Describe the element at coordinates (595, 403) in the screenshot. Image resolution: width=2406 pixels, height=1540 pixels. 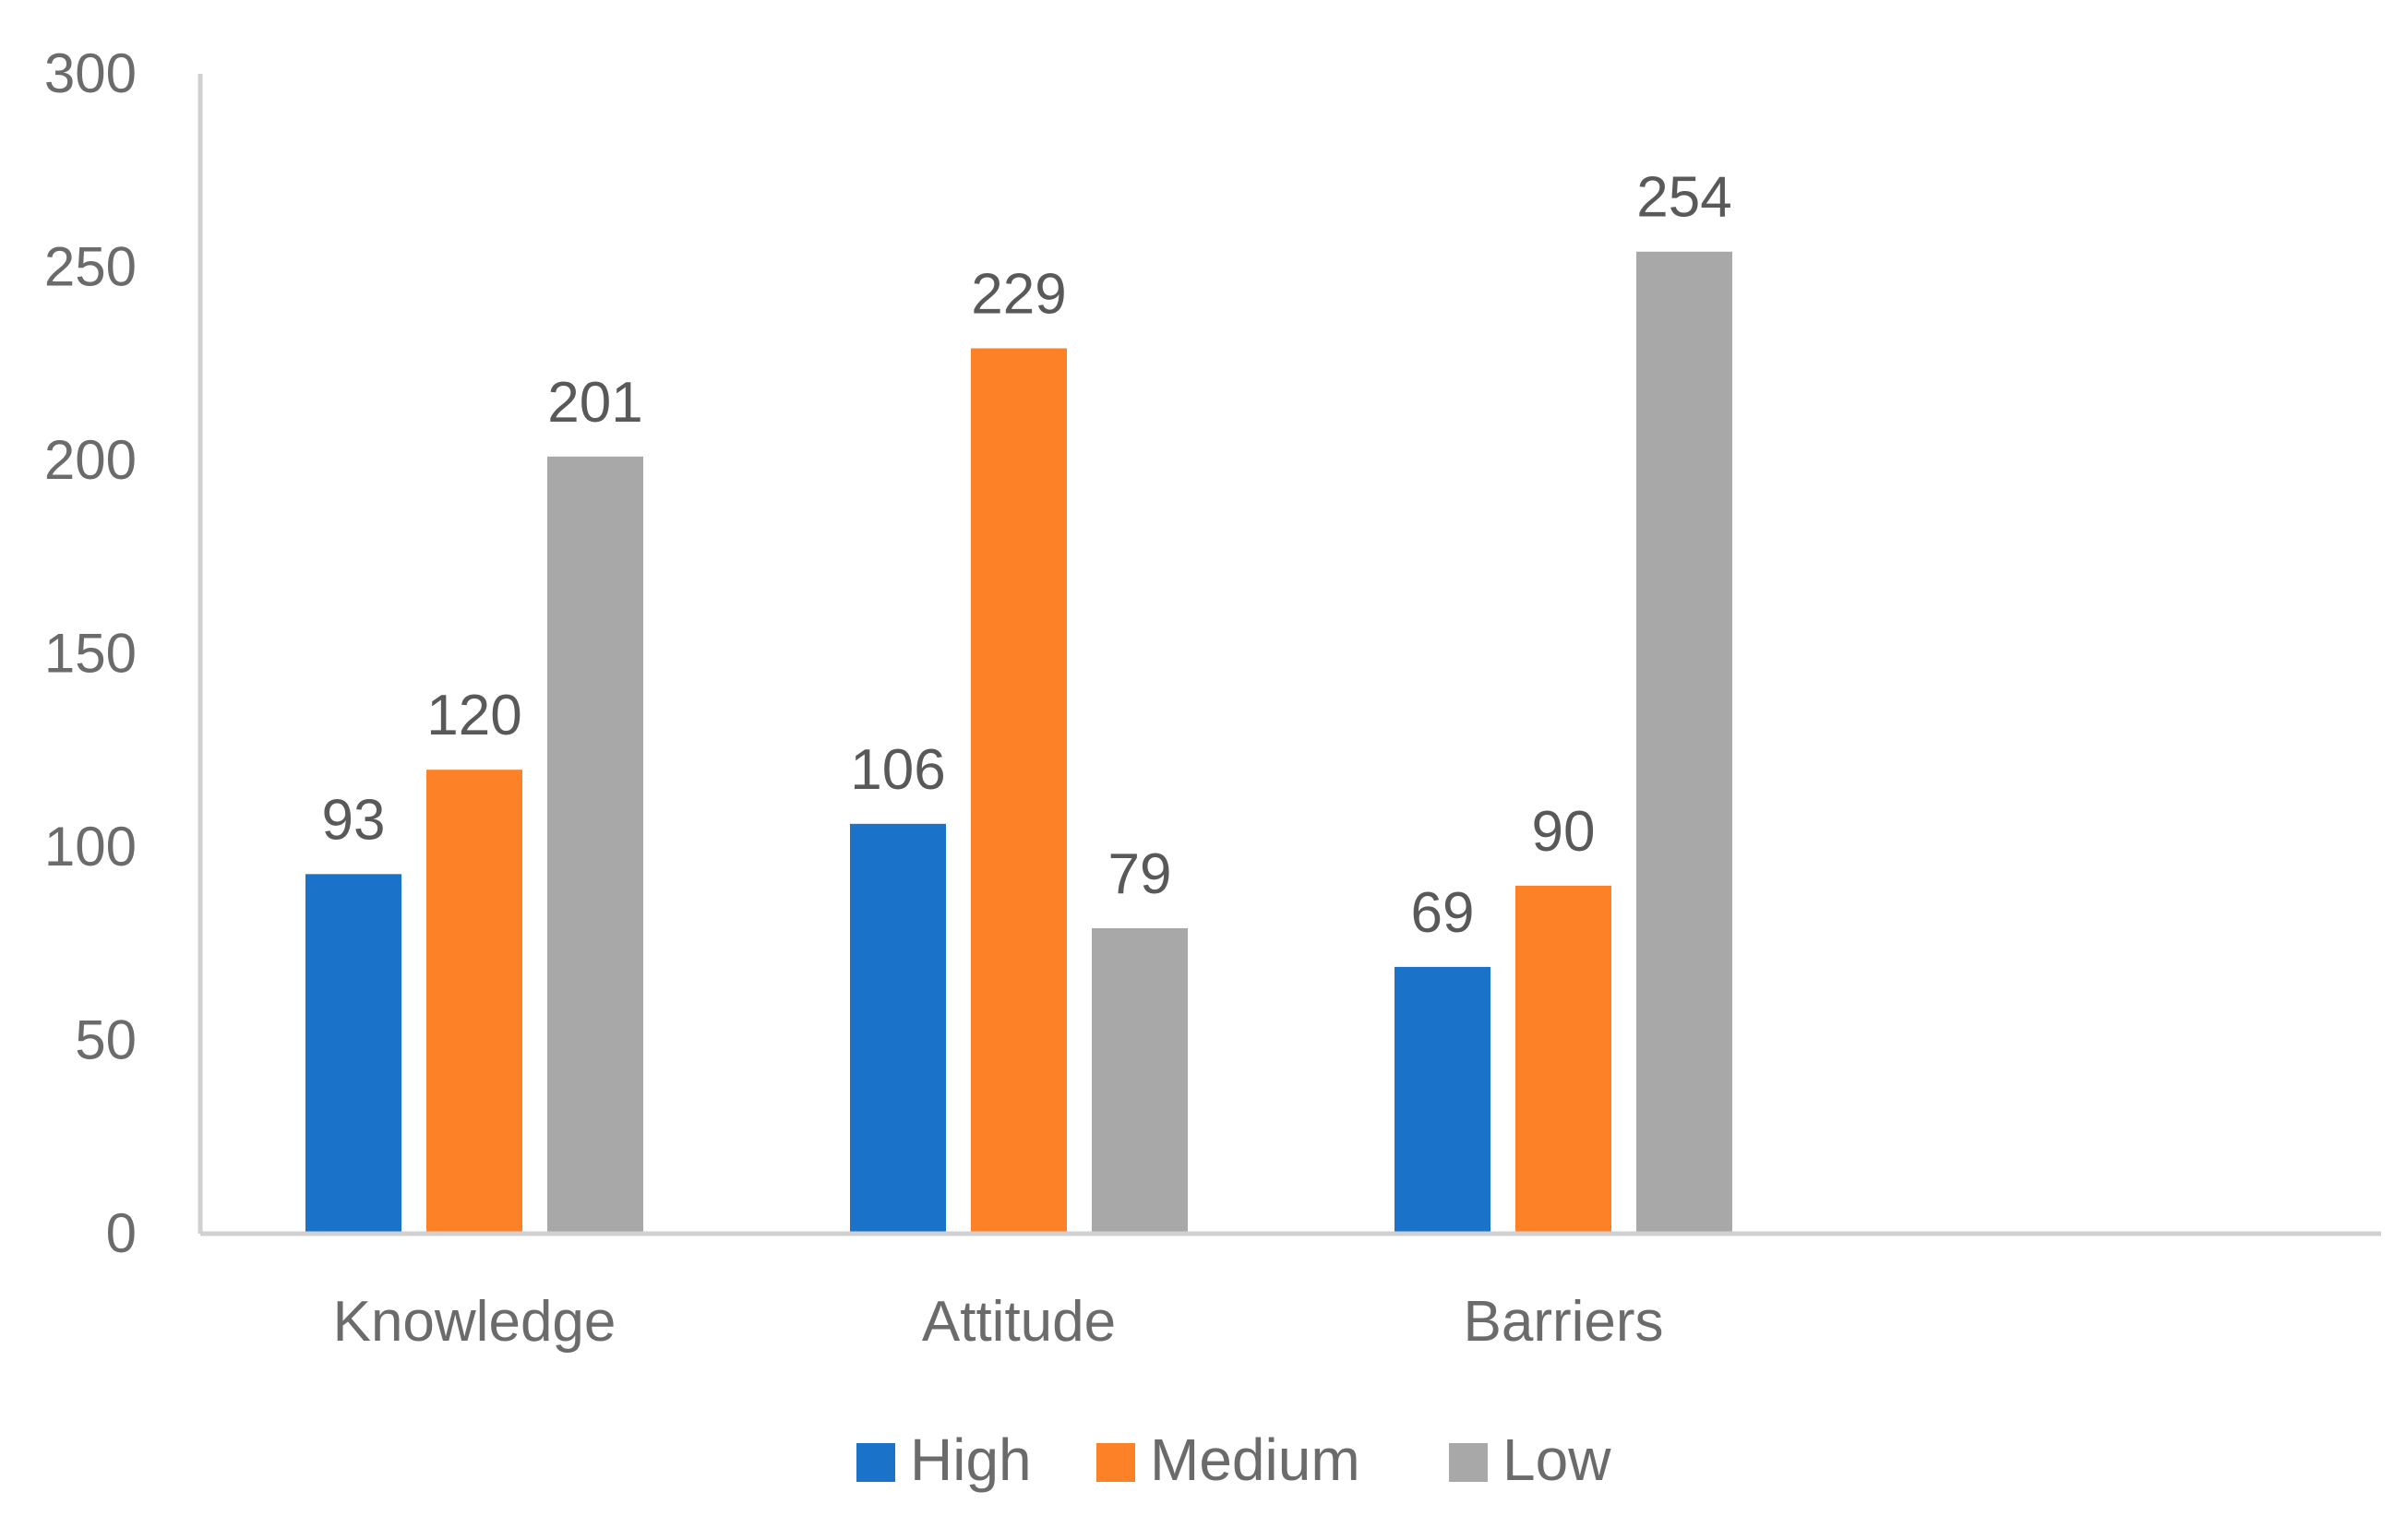
I see `data-label: 201` at that location.